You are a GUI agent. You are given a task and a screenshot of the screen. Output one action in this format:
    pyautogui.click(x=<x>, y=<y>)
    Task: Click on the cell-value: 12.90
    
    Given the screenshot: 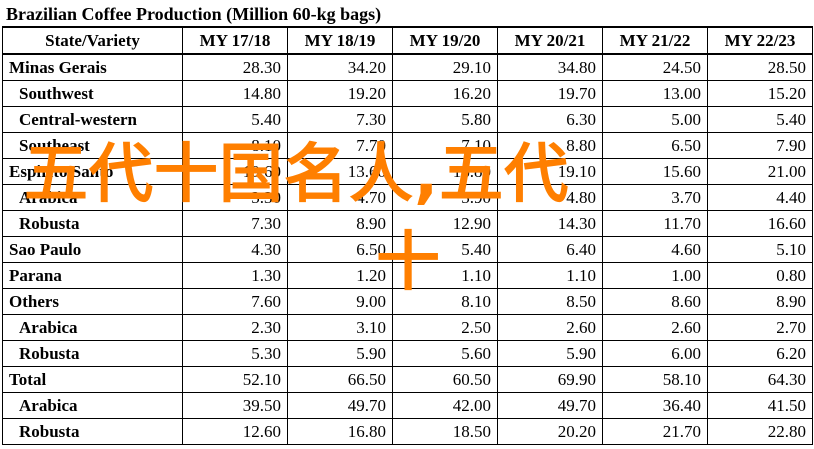 What is the action you would take?
    pyautogui.click(x=445, y=223)
    